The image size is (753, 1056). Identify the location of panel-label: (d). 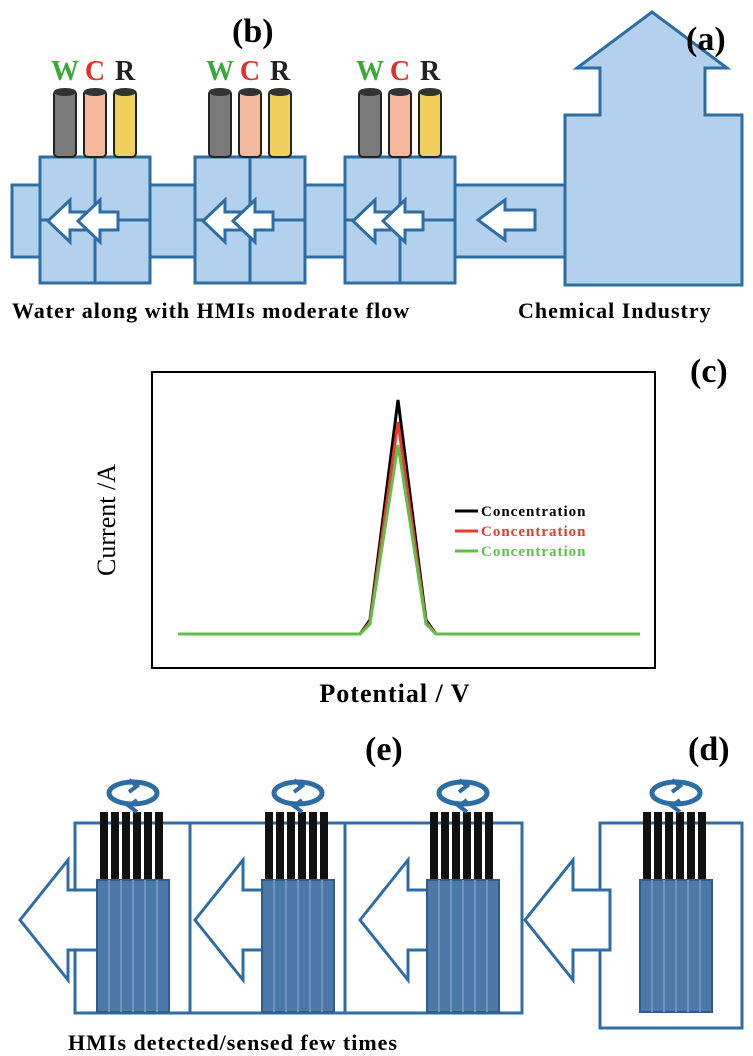
(709, 749).